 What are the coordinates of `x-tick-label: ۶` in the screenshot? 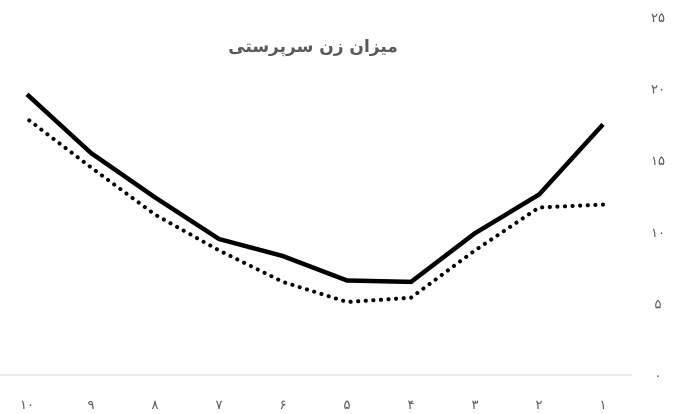 It's located at (283, 405).